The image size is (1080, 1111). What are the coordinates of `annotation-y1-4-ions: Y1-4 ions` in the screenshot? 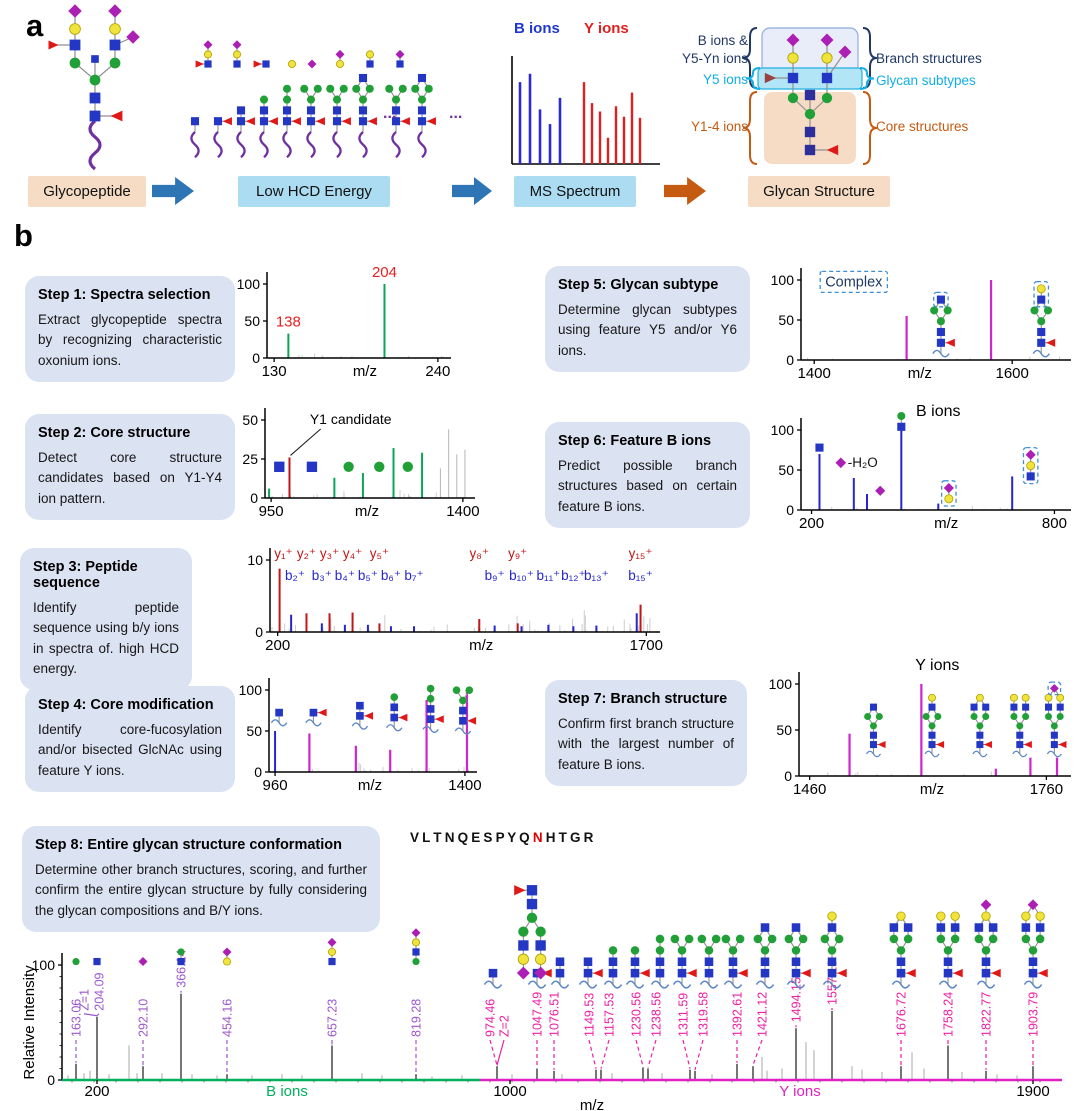 It's located at (719, 126).